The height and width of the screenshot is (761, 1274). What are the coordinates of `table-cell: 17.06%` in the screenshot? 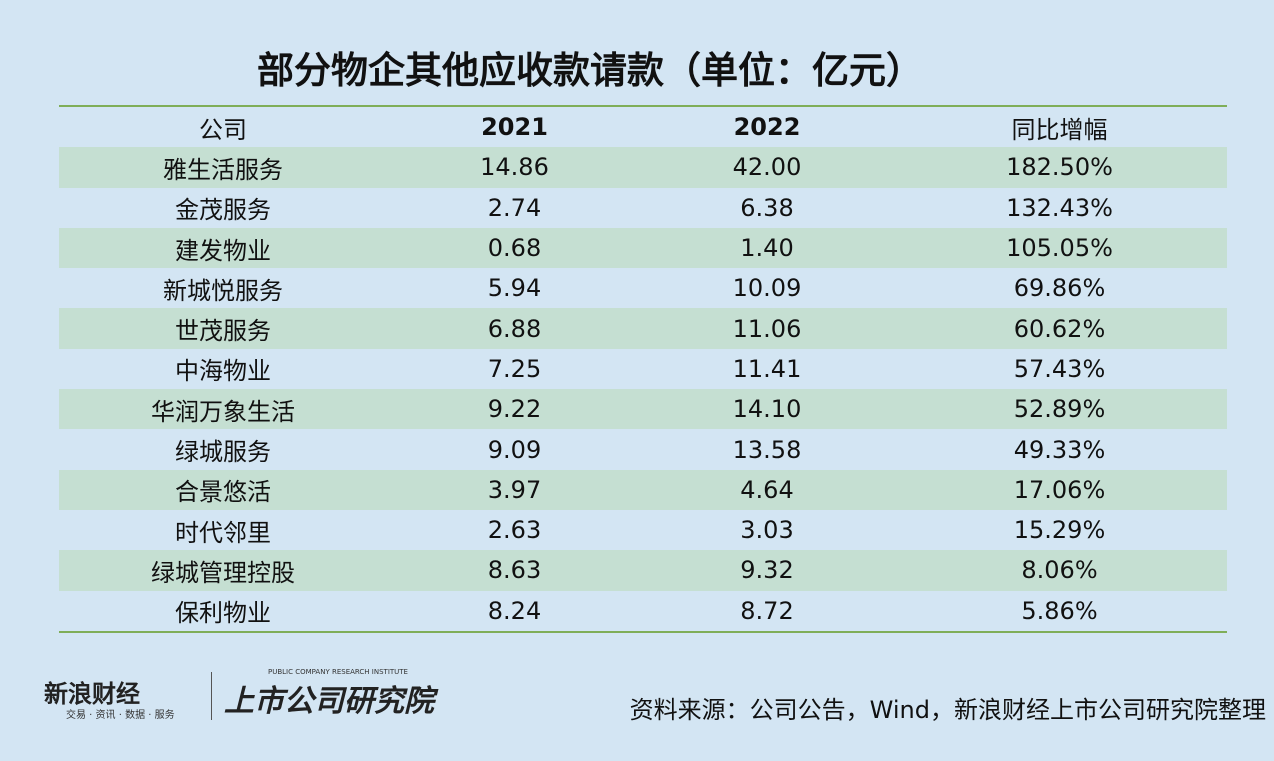 It's located at (1059, 489).